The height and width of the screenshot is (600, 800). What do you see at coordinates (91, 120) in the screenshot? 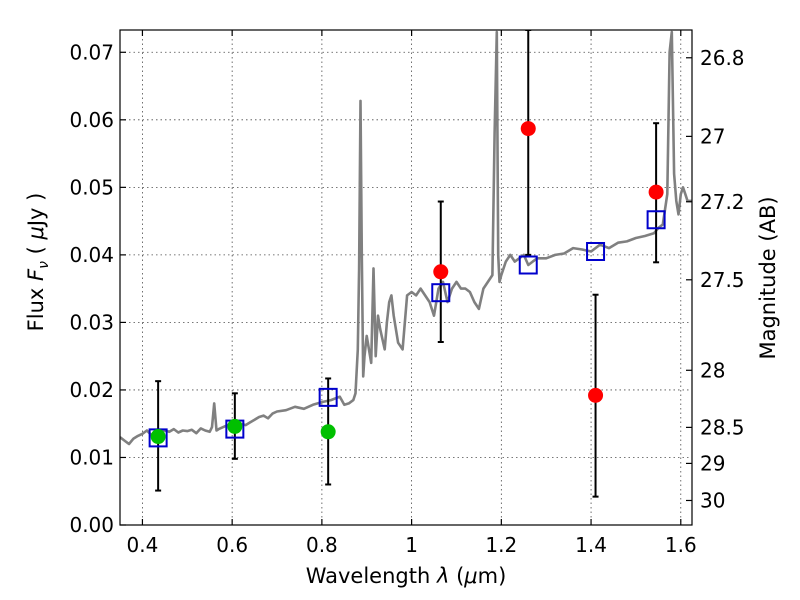
I see `y-tick-label: 0.06` at bounding box center [91, 120].